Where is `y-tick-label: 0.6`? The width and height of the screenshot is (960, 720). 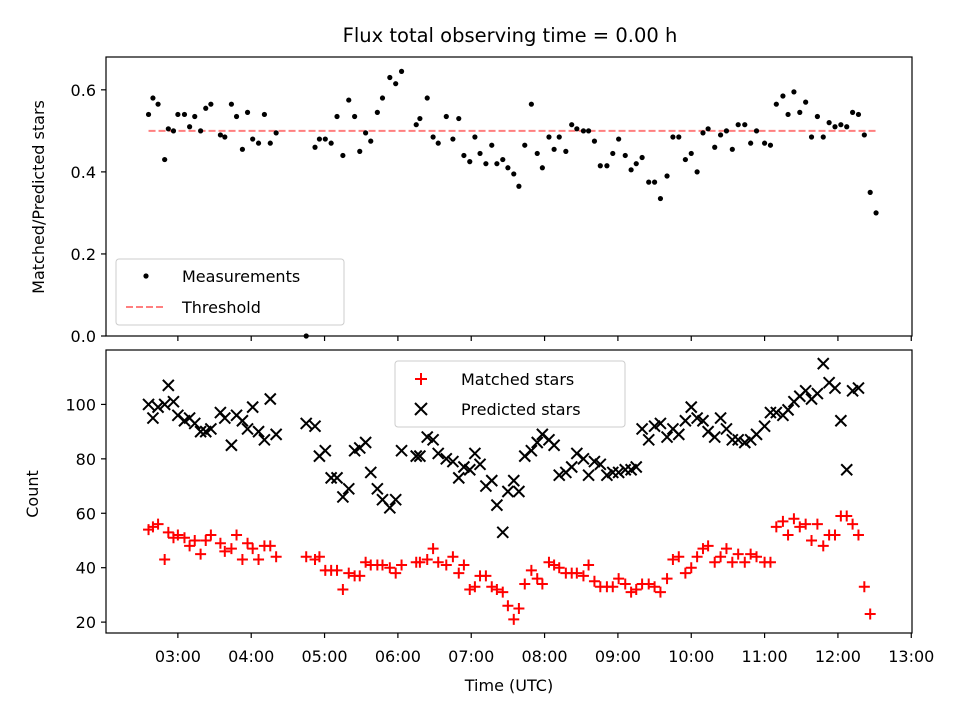
y-tick-label: 0.6 is located at coordinates (83, 90).